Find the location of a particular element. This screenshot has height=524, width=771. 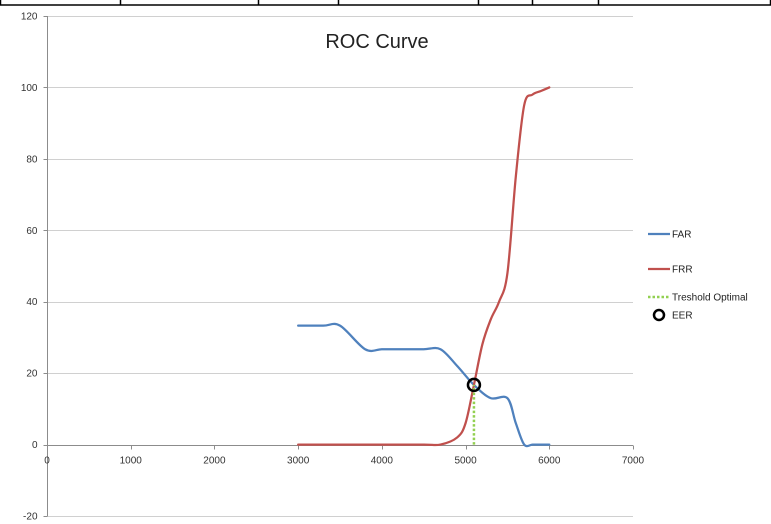

y-tick-label: 20 is located at coordinates (32, 374).